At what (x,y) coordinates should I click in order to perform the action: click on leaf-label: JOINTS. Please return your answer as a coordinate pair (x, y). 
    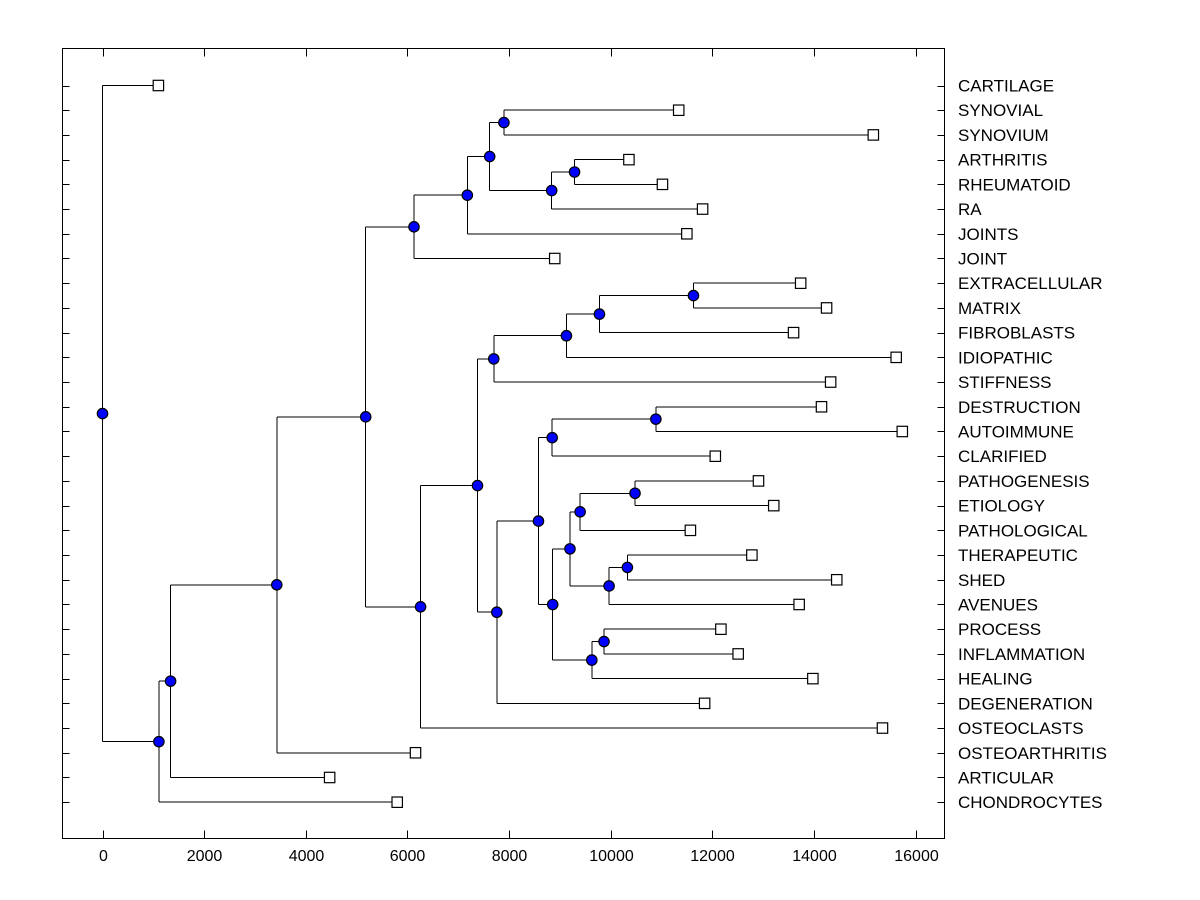
    Looking at the image, I should click on (988, 234).